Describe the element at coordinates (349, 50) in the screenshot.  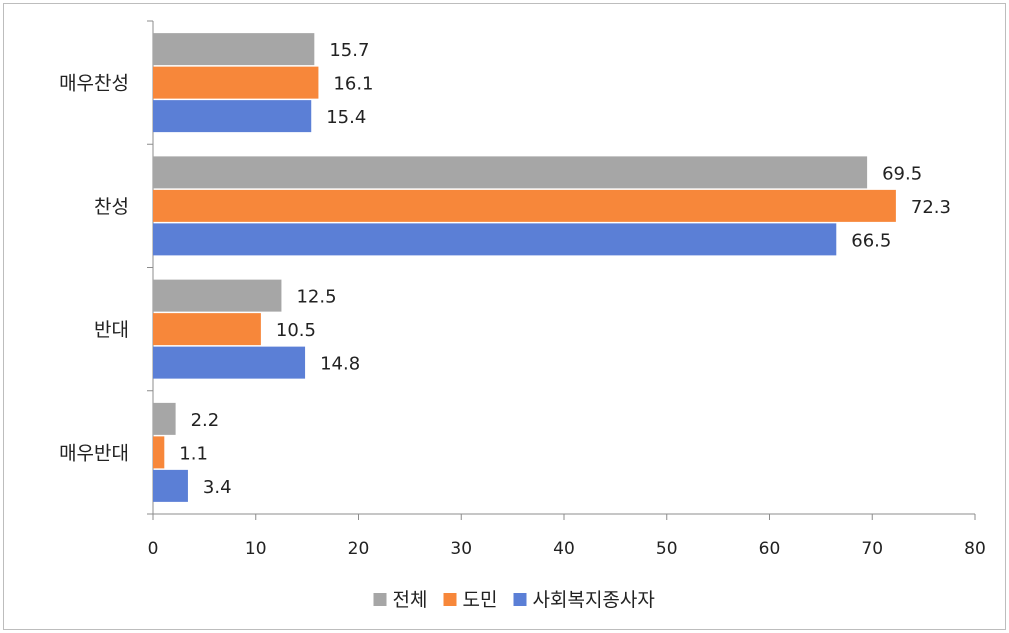
I see `data-label: 15.7` at that location.